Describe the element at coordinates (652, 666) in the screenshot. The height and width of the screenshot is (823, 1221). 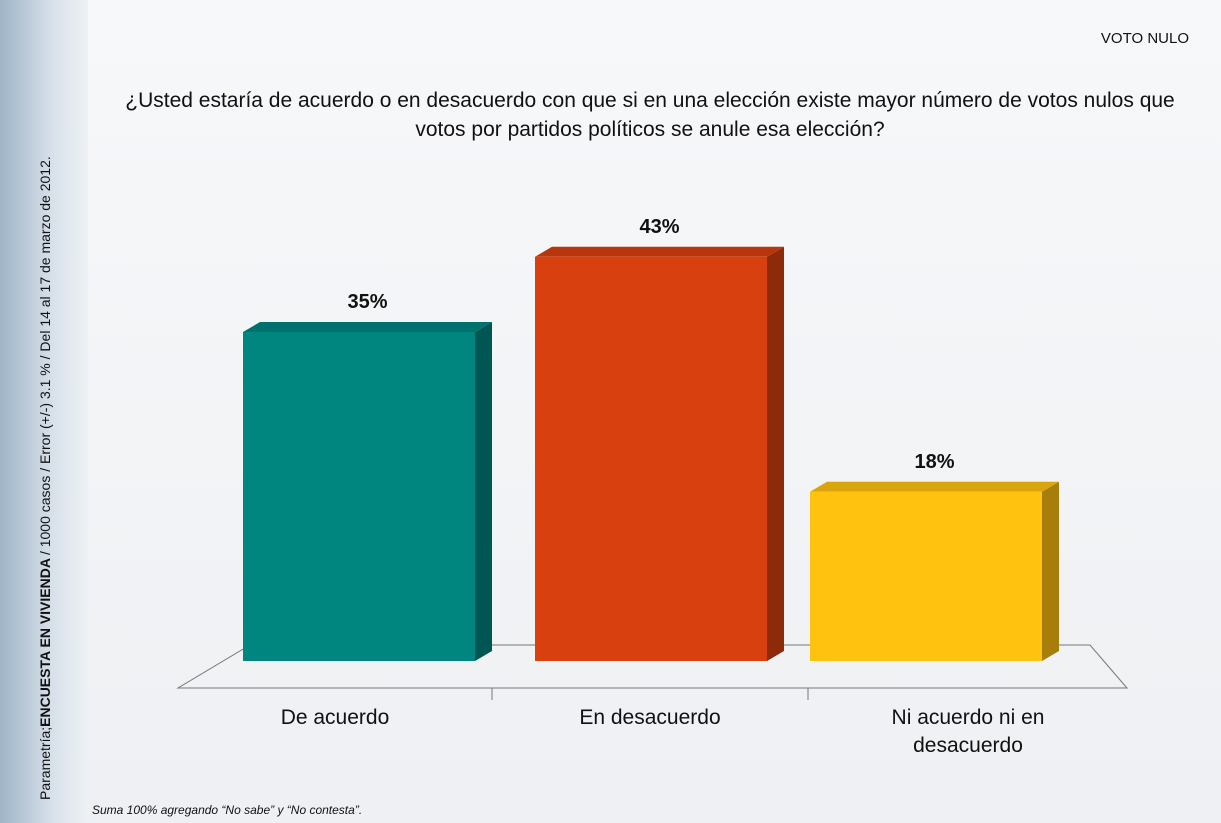
I see `floor` at that location.